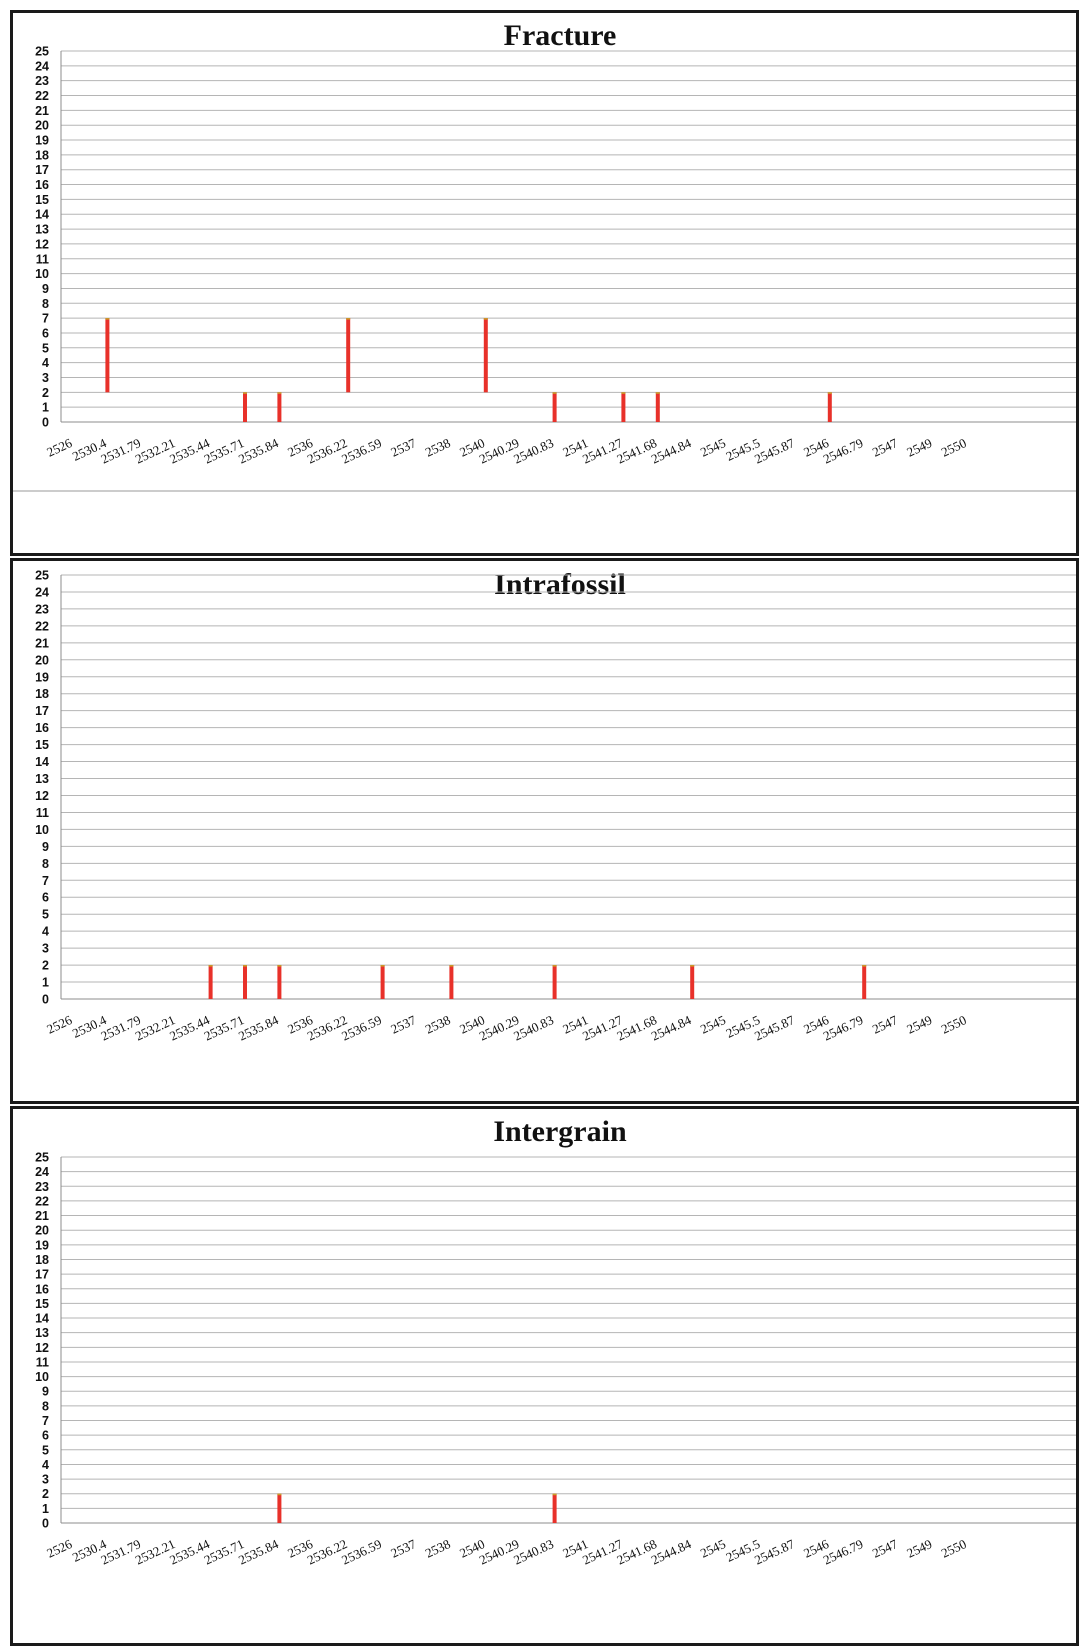 The height and width of the screenshot is (1646, 1079). I want to click on y-tick-label: 9, so click(45, 847).